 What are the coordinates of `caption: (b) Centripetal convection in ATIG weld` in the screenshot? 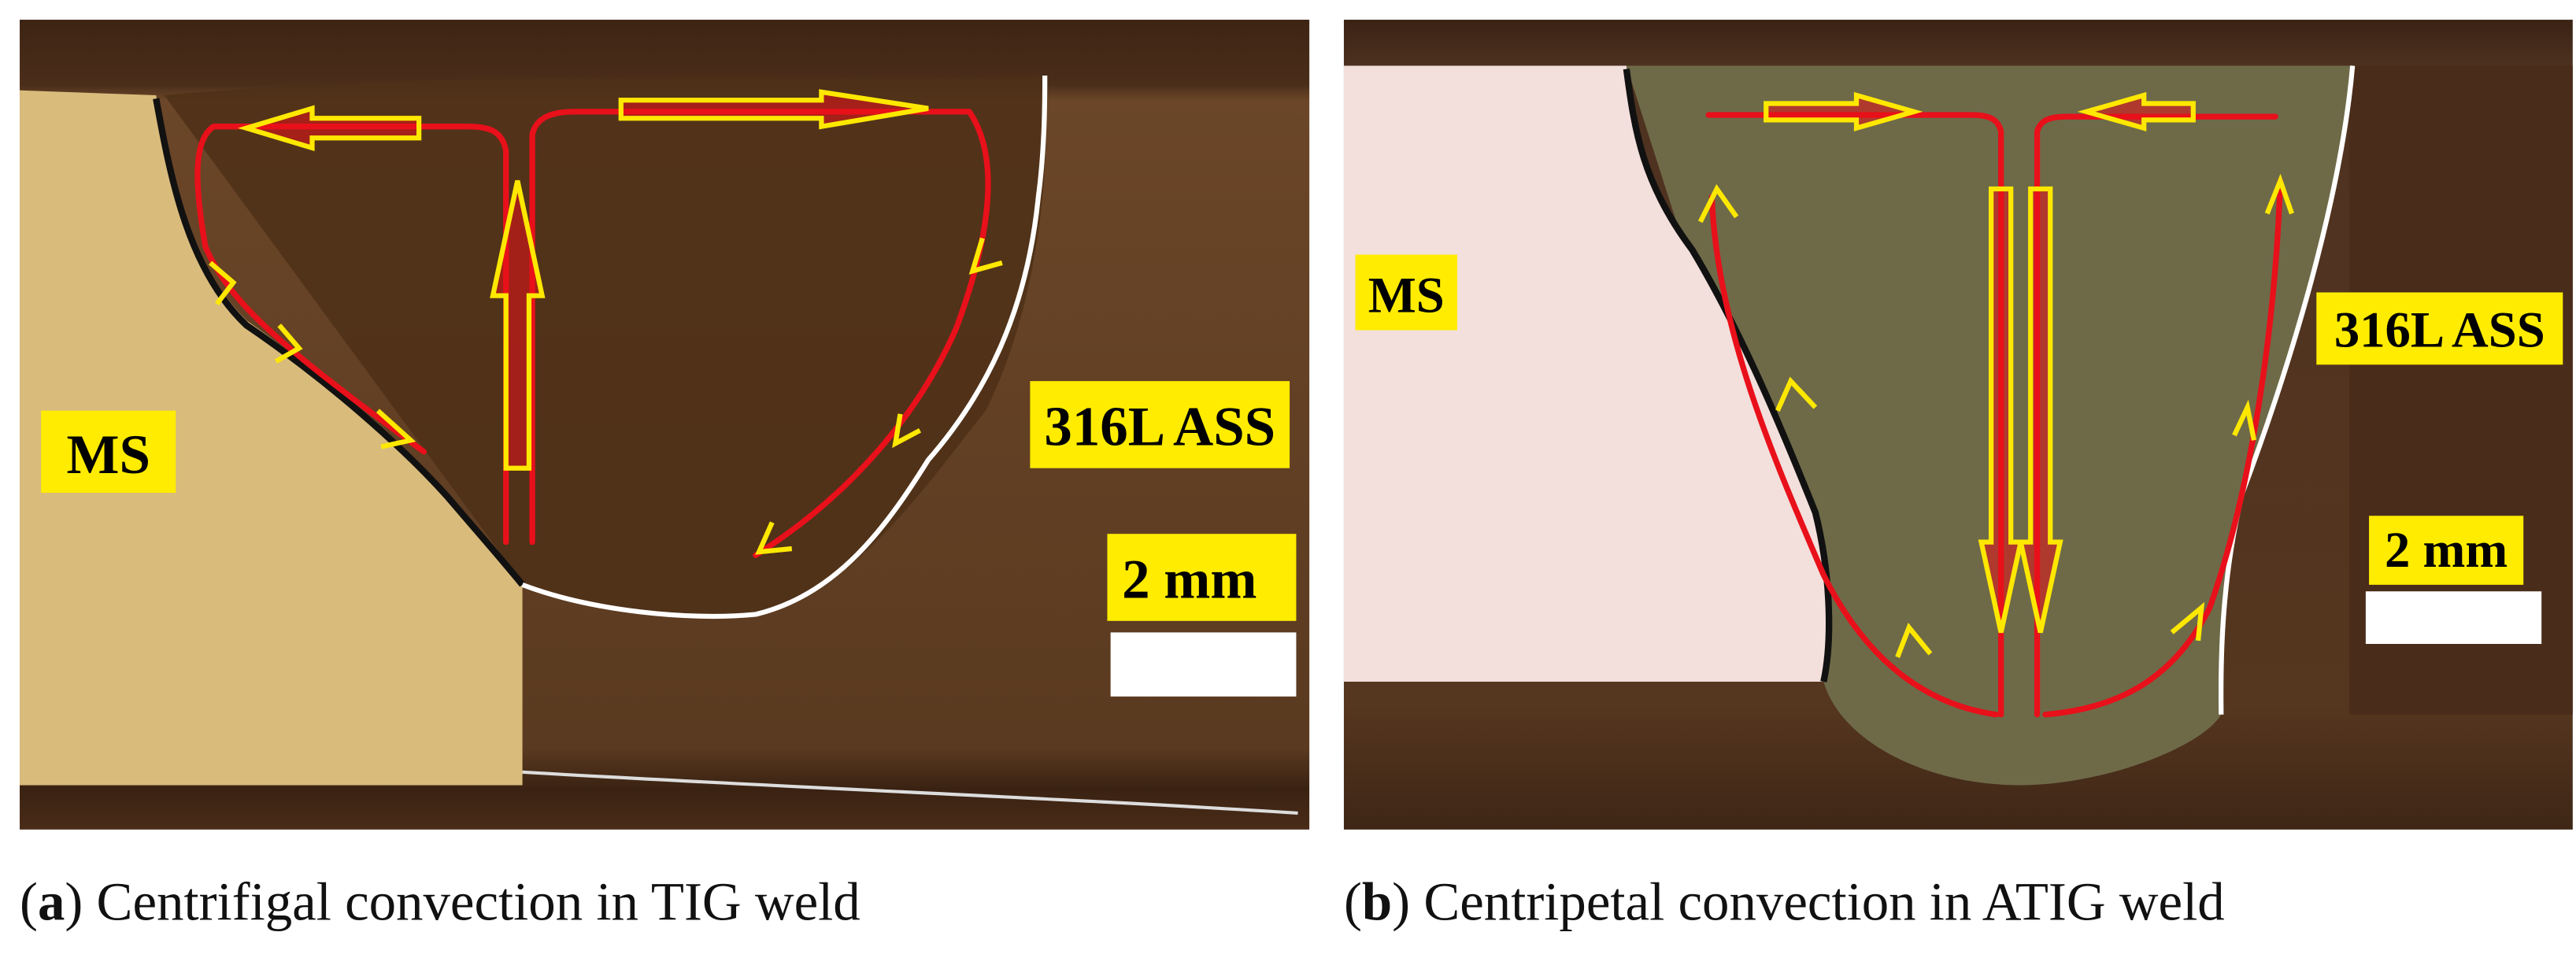 It's located at (1784, 902).